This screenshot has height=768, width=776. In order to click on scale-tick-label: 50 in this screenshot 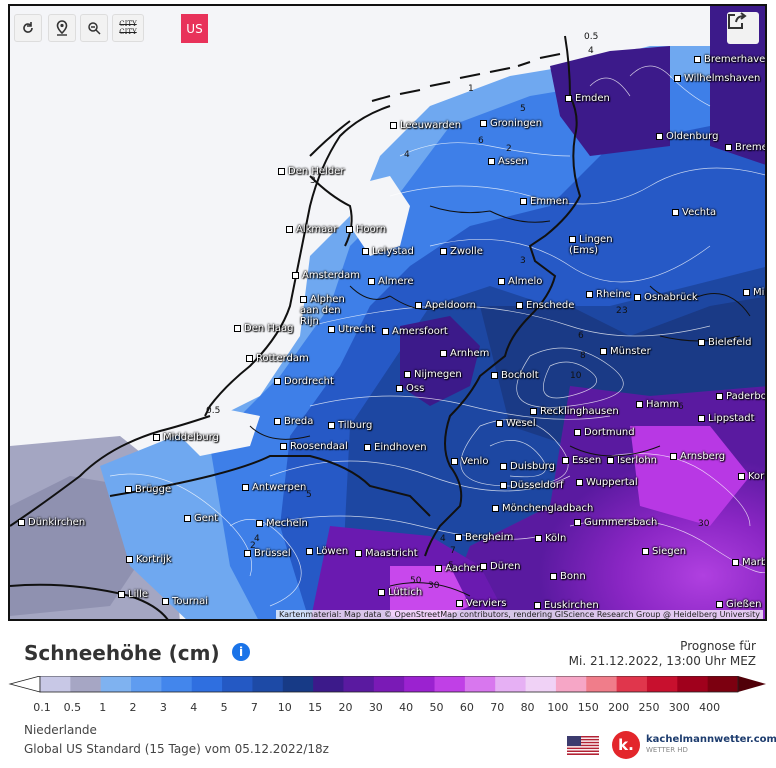, I will do `click(437, 707)`.